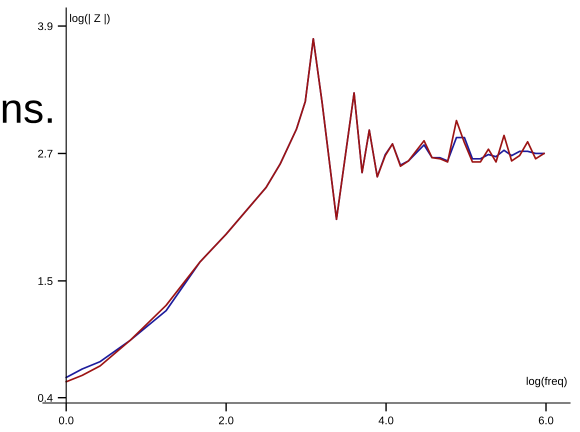 This screenshot has width=580, height=432. What do you see at coordinates (27, 112) in the screenshot?
I see `annotation: ns.` at bounding box center [27, 112].